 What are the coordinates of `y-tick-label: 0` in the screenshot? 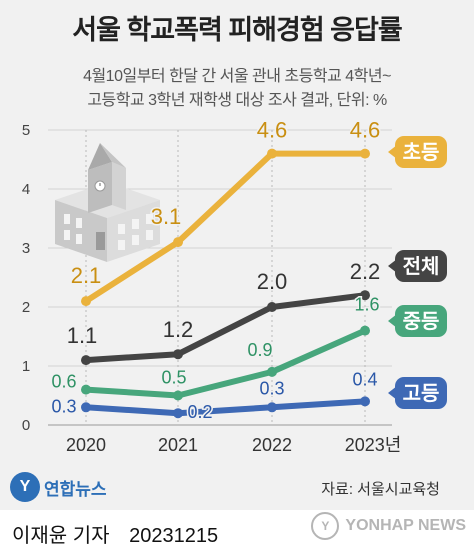 It's located at (26, 425).